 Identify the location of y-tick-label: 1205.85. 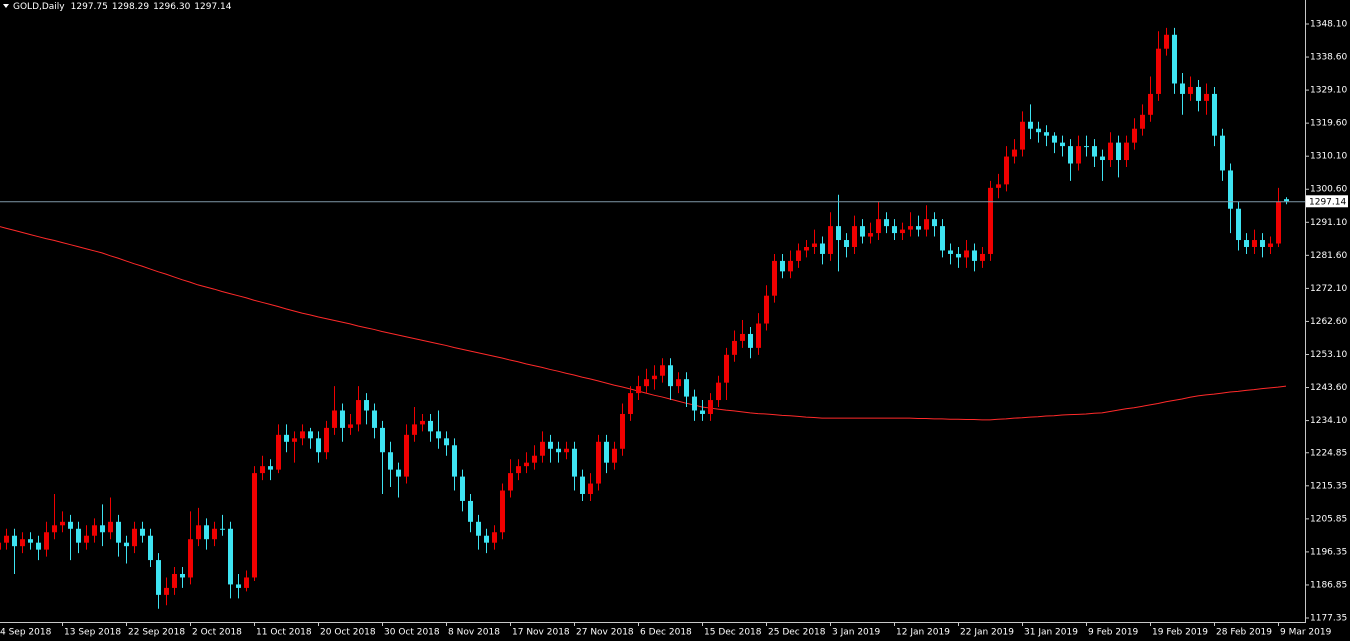
(1328, 519).